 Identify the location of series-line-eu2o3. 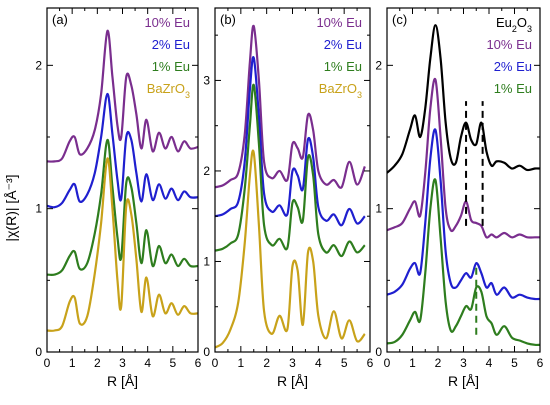
(463, 99).